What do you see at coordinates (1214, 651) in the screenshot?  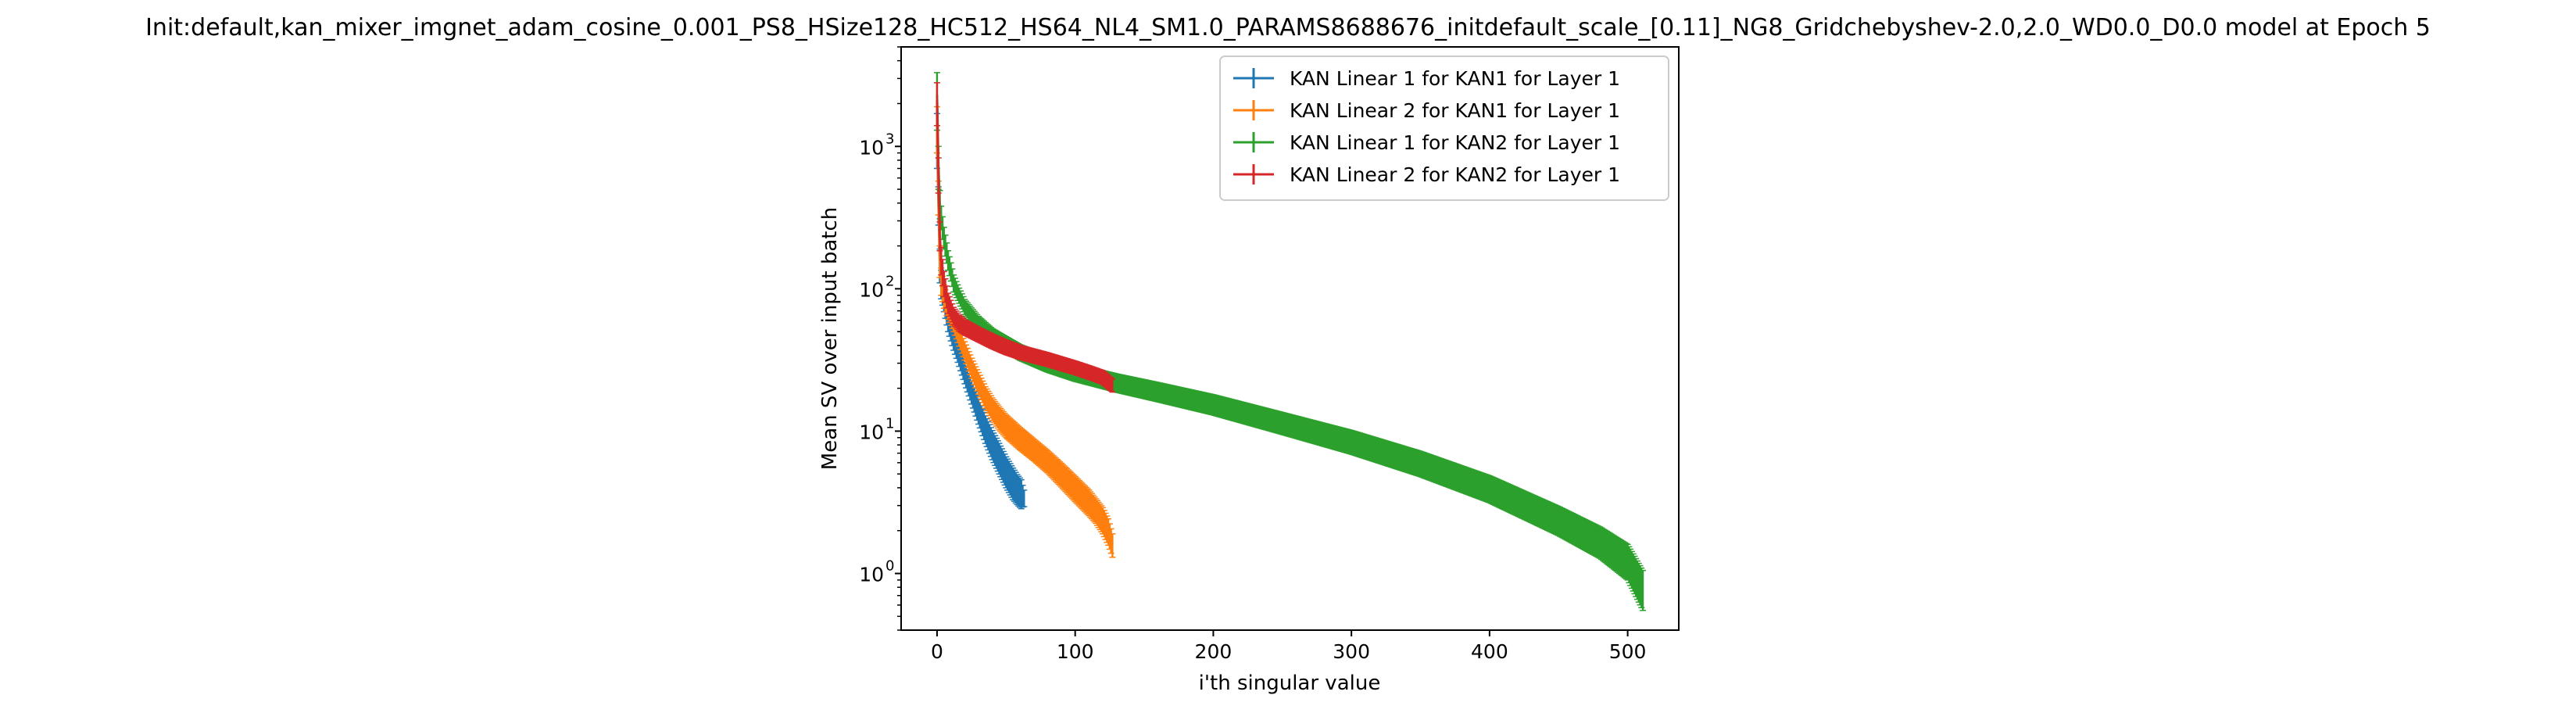 I see `x-tick-label: 200` at bounding box center [1214, 651].